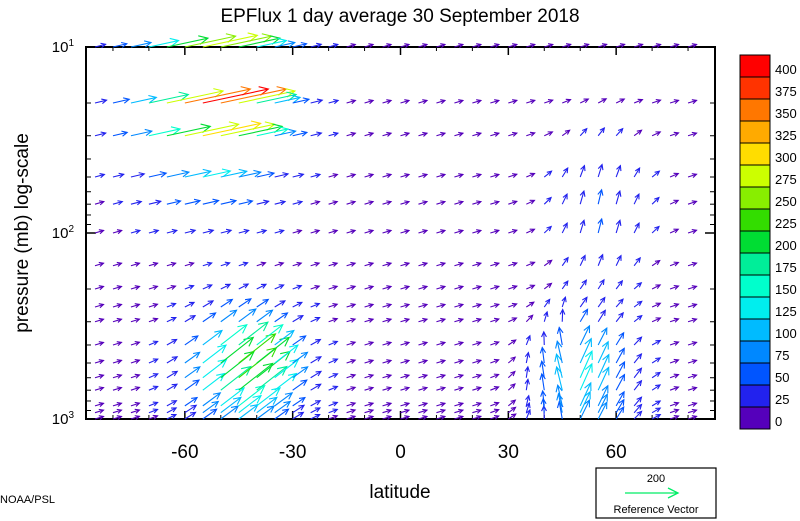 This screenshot has width=800, height=521. I want to click on credit-label: NOAA/PSL, so click(27, 500).